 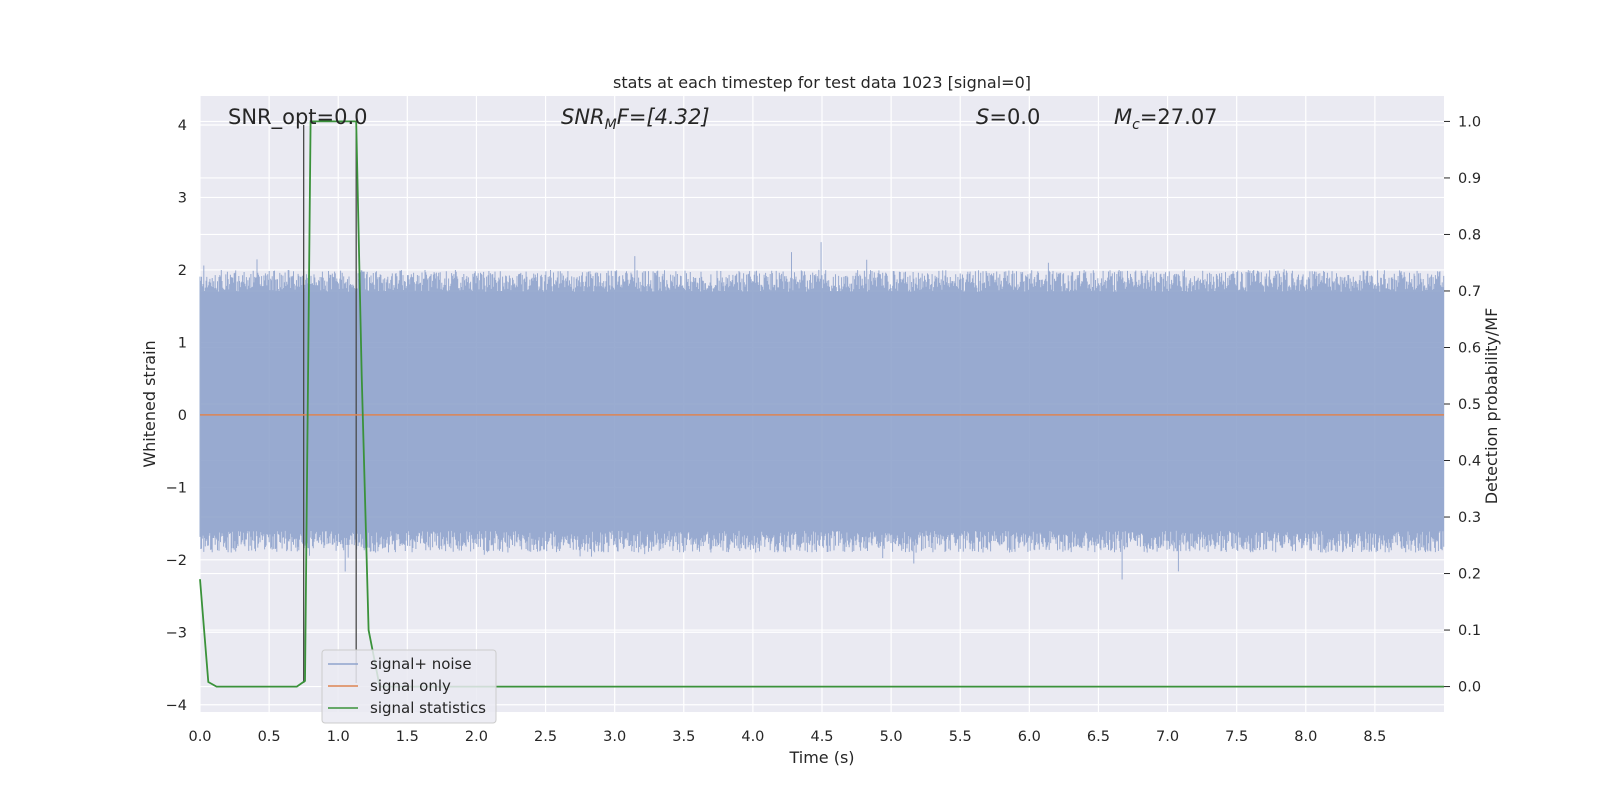 What do you see at coordinates (176, 416) in the screenshot?
I see `y-tick-labels: −4 −3 −2 −1 0 1 2 3 4` at bounding box center [176, 416].